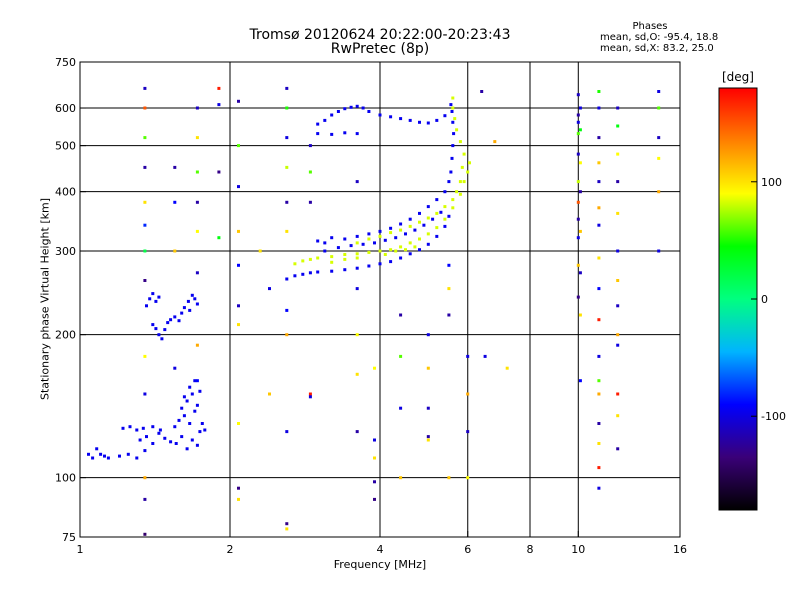  Describe the element at coordinates (650, 26) in the screenshot. I see `stats-heading: Phases` at that location.